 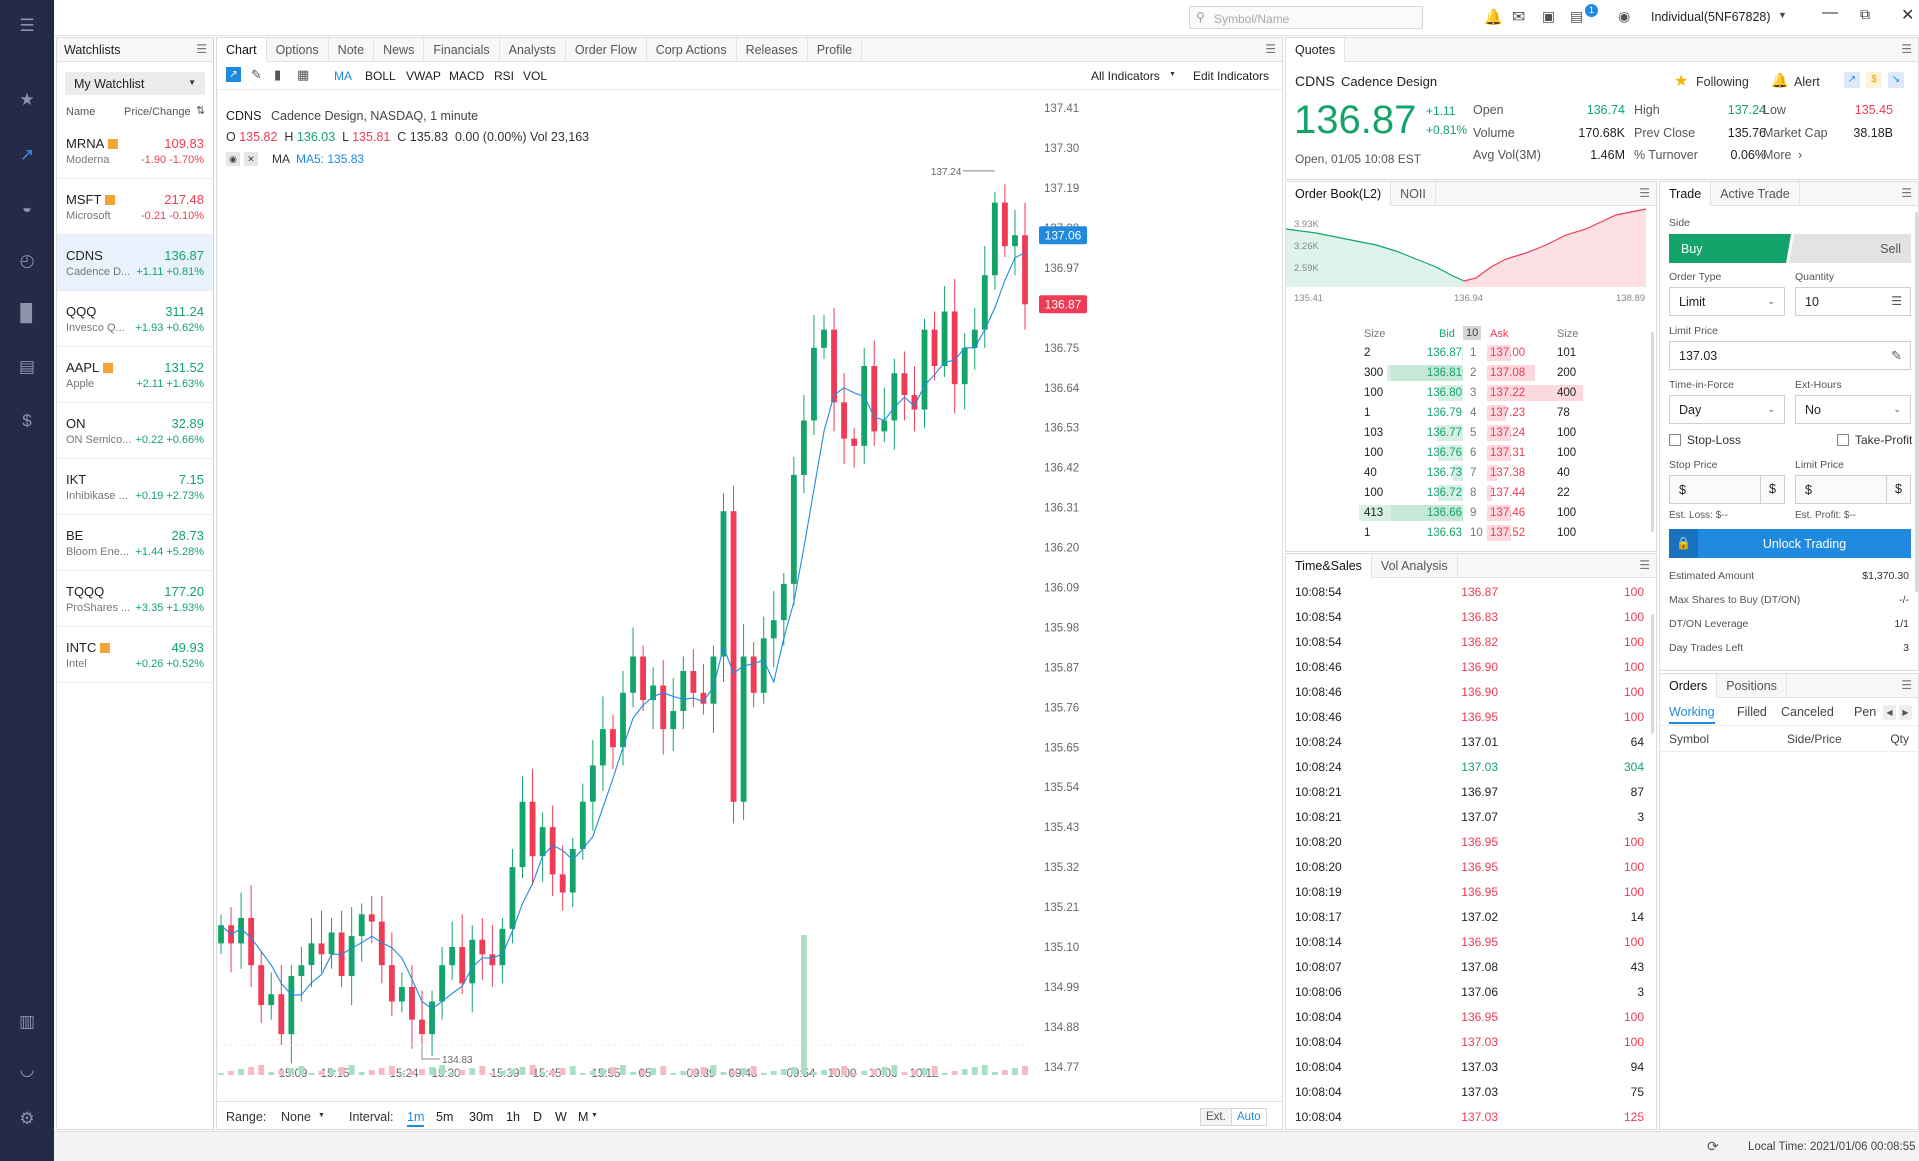 What do you see at coordinates (513, 1117) in the screenshot?
I see `interval-1h: 1h` at bounding box center [513, 1117].